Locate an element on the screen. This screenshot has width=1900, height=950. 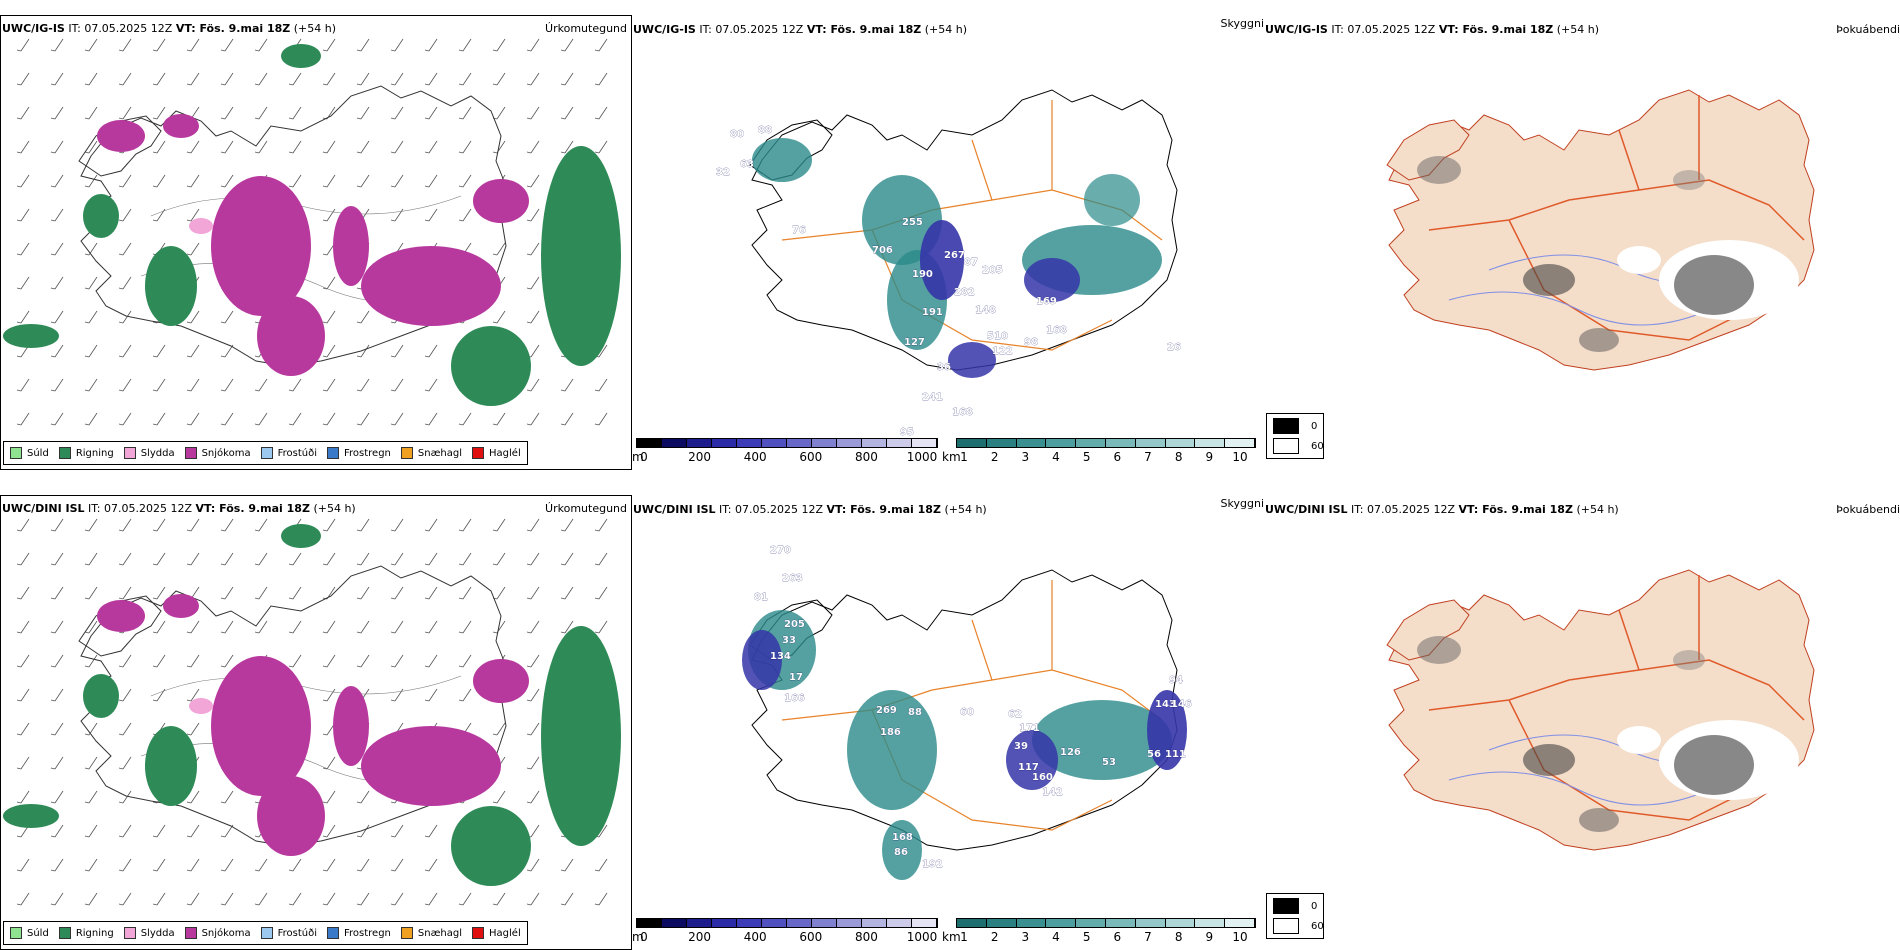
legend-label: Súld is located at coordinates (38, 933).